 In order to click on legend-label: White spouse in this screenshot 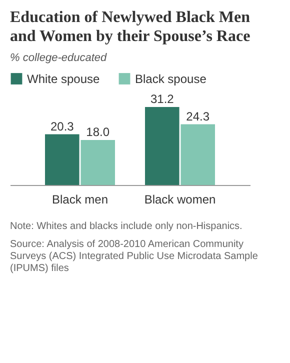, I will do `click(63, 79)`.